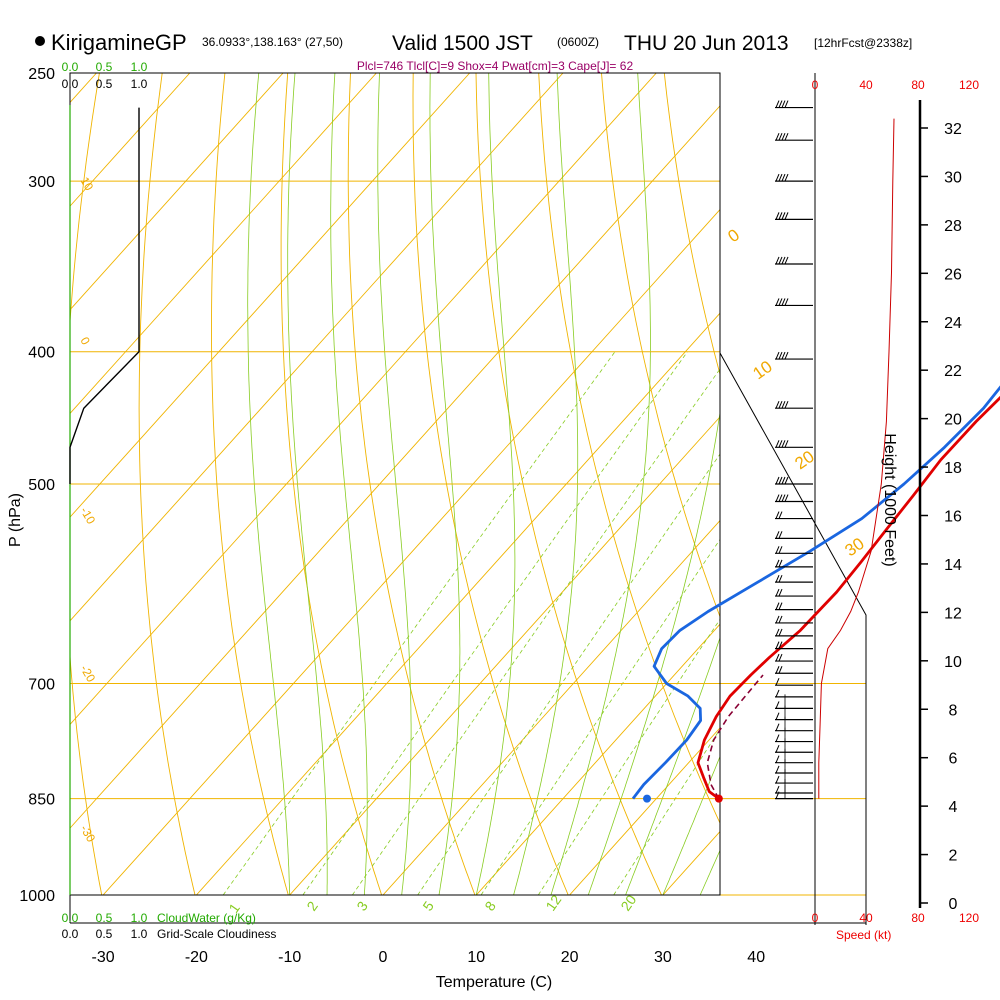 Image resolution: width=1000 pixels, height=1000 pixels. I want to click on height-tick-label: 20, so click(953, 420).